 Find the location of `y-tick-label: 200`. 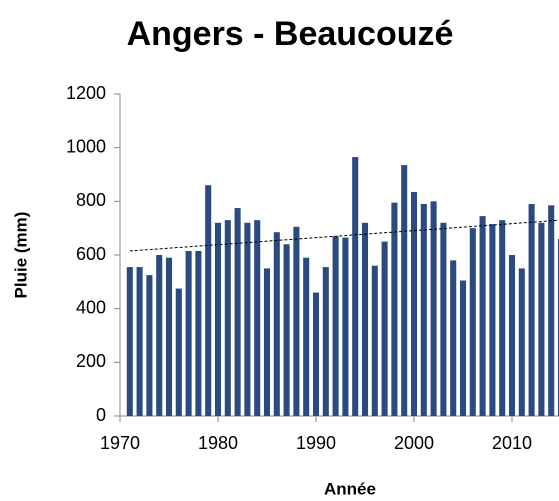

y-tick-label: 200 is located at coordinates (91, 361).